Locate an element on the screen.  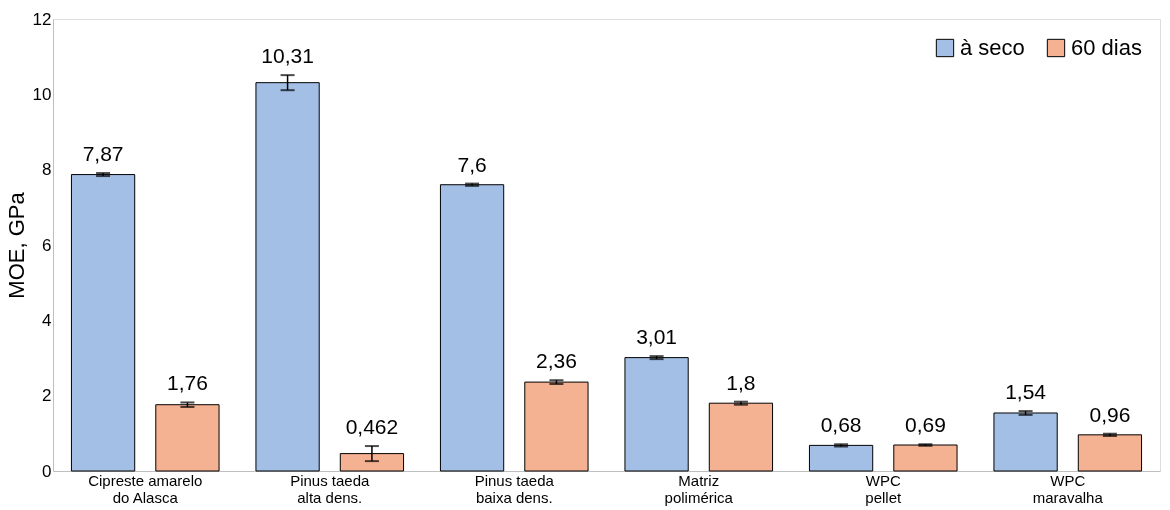
y-tick-label: 0 is located at coordinates (47, 471).